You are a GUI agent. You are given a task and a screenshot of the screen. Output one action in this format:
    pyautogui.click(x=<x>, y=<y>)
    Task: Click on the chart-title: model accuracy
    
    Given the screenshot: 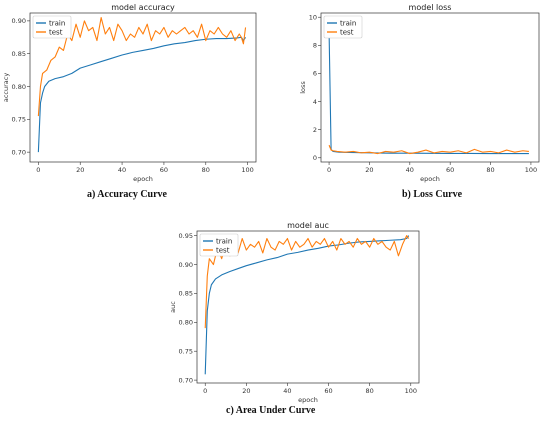 What is the action you would take?
    pyautogui.click(x=143, y=7)
    